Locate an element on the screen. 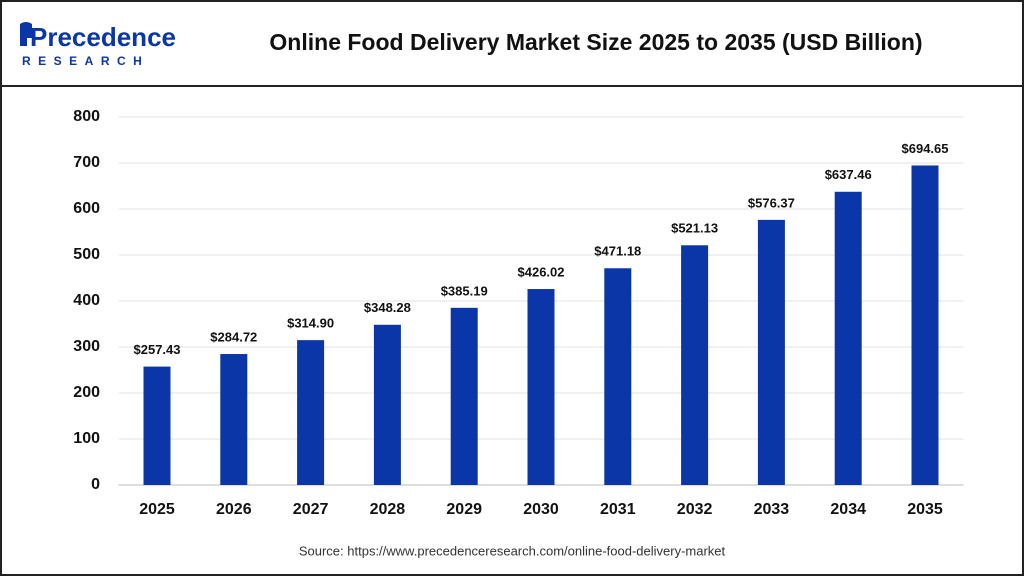 This screenshot has height=576, width=1024. x-tick-label: 2034 is located at coordinates (848, 509).